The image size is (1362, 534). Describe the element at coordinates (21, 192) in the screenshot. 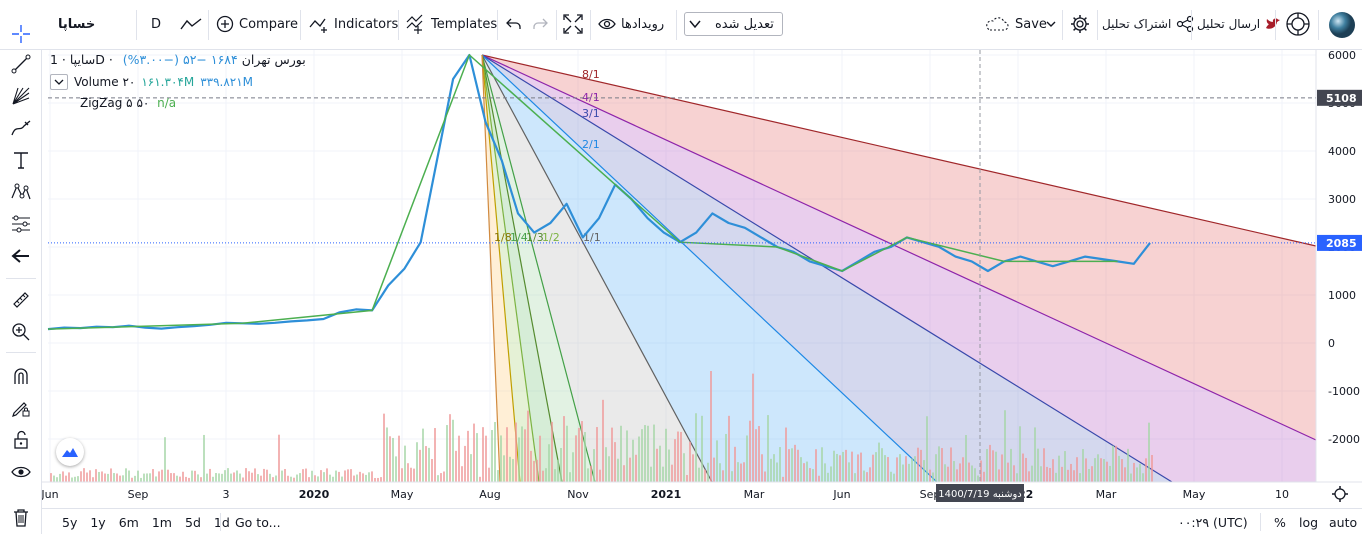

I see `pattern-tool` at that location.